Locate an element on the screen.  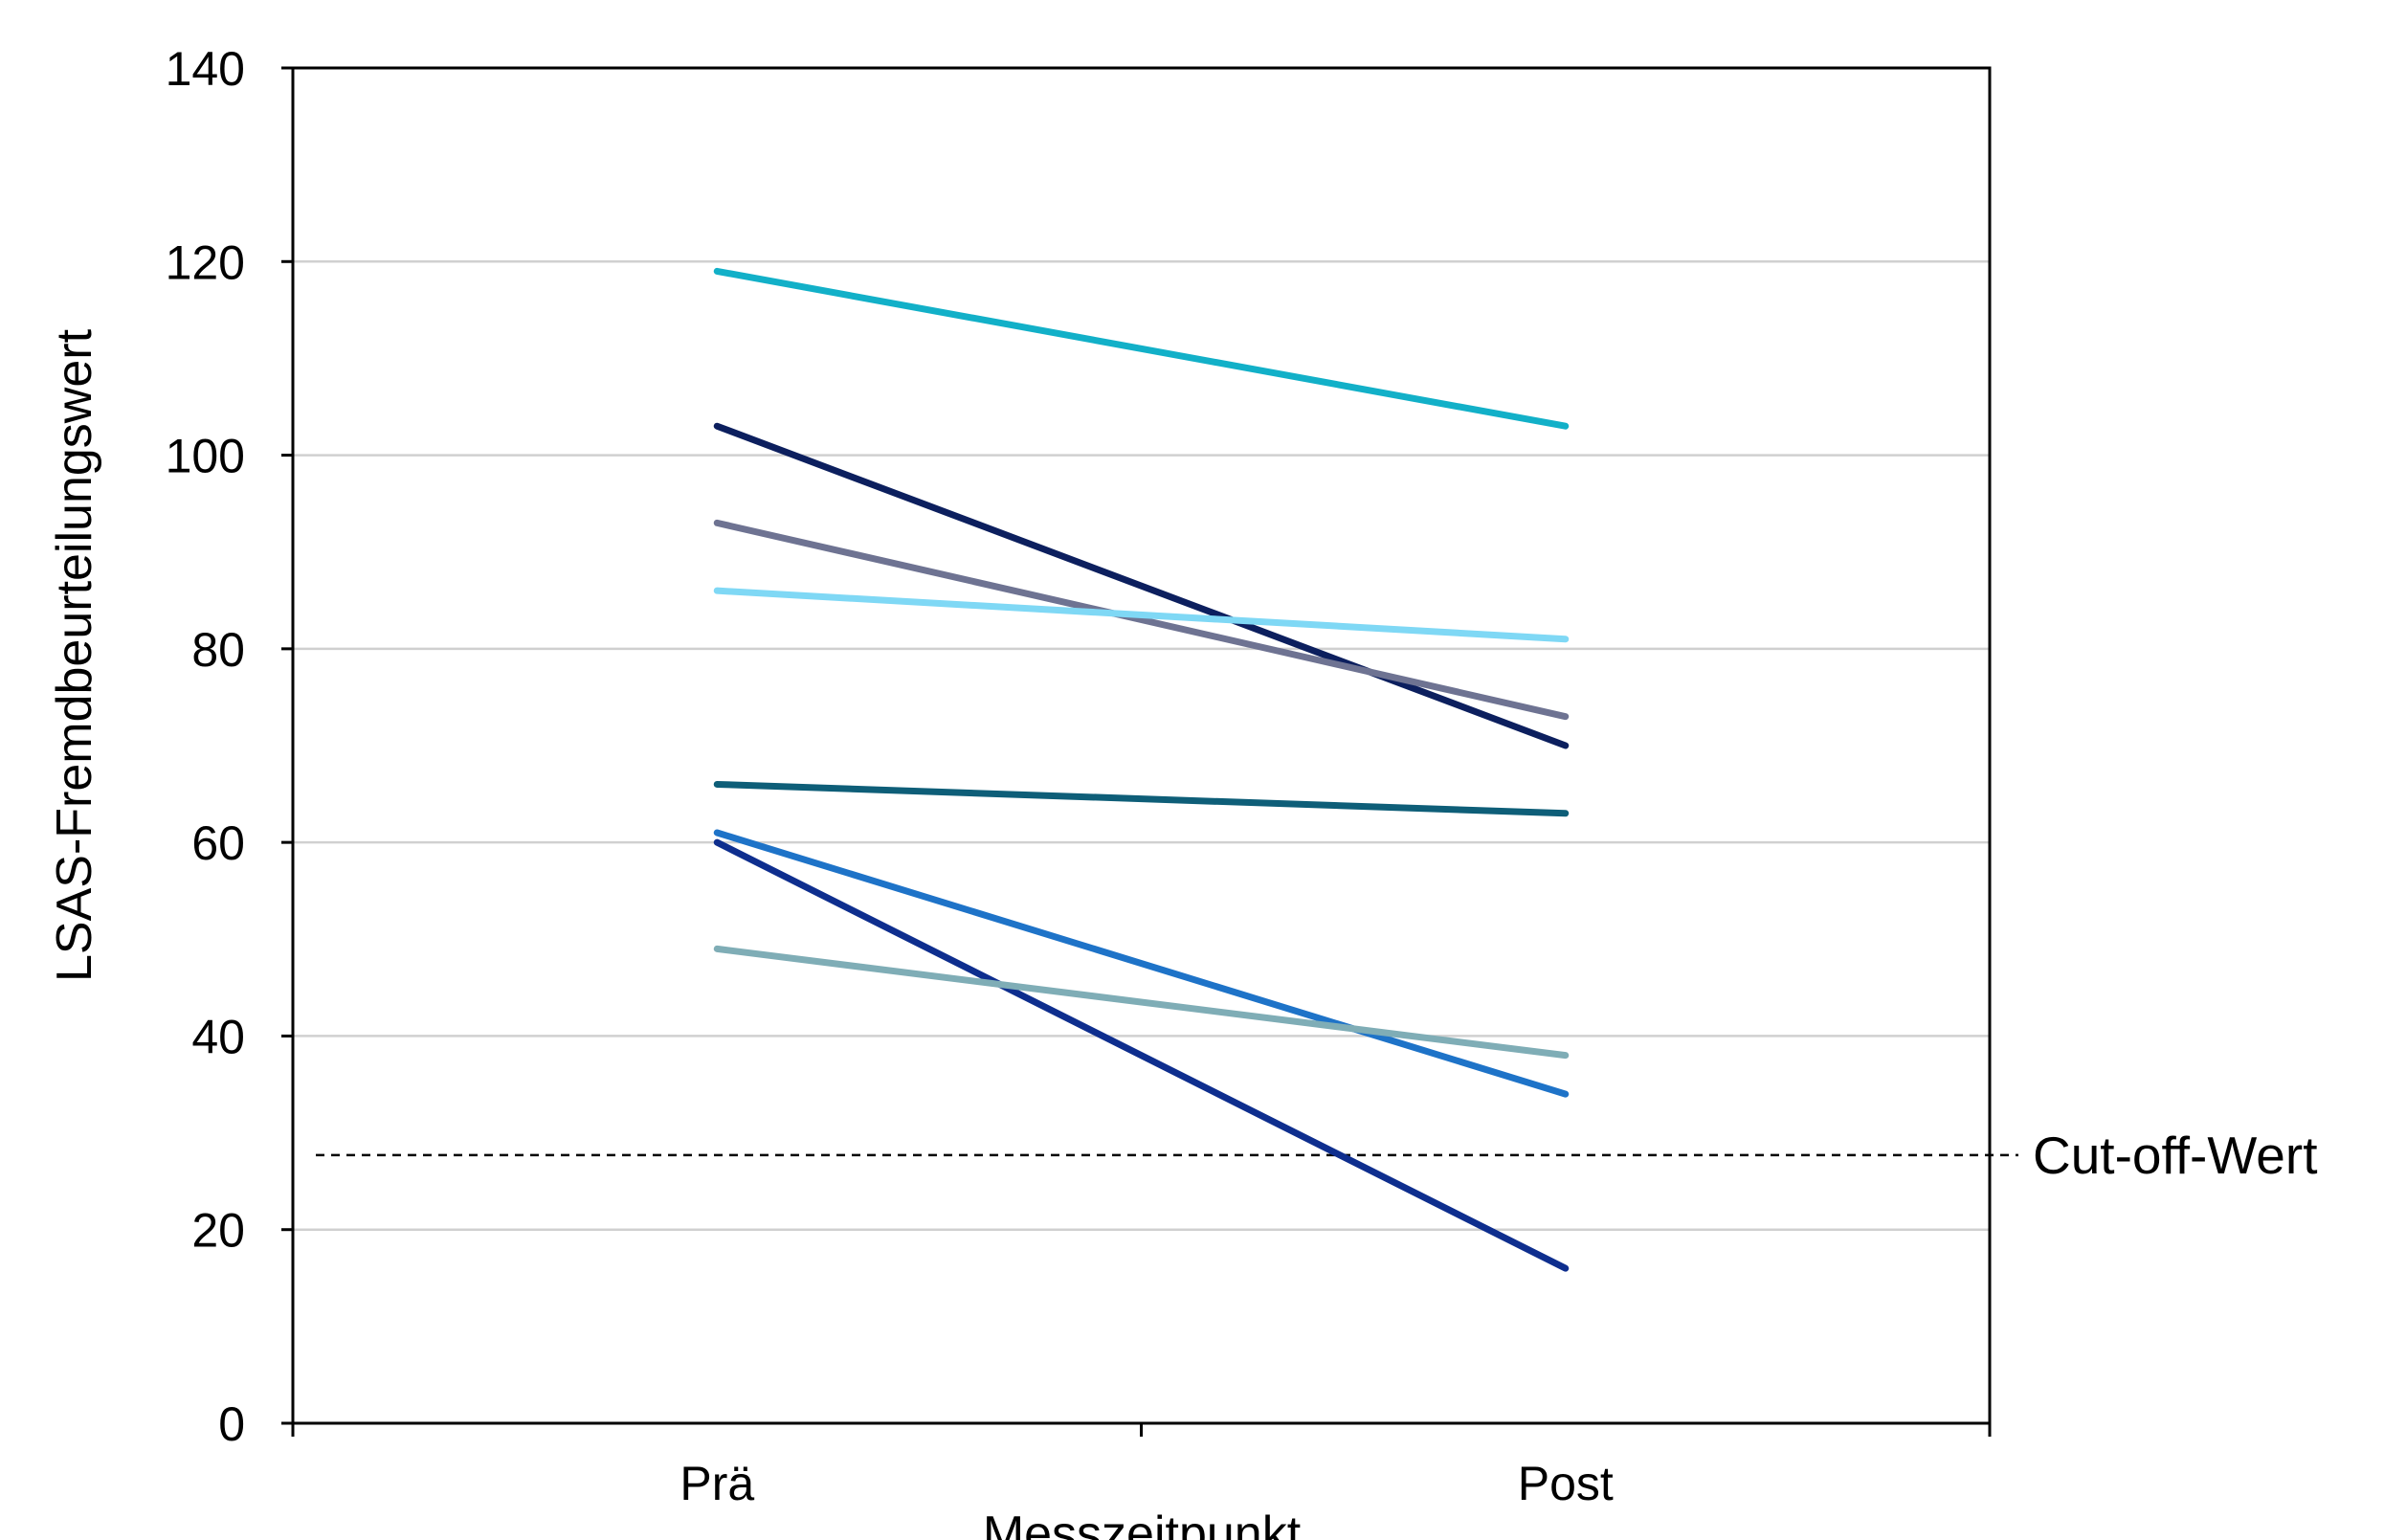
y-tick-label: 60 is located at coordinates (218, 843).